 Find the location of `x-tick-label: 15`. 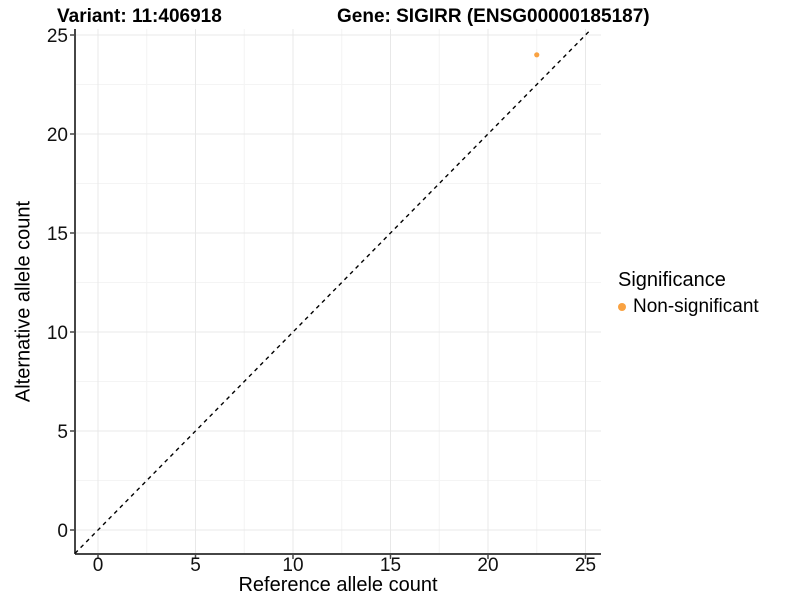

x-tick-label: 15 is located at coordinates (390, 565).